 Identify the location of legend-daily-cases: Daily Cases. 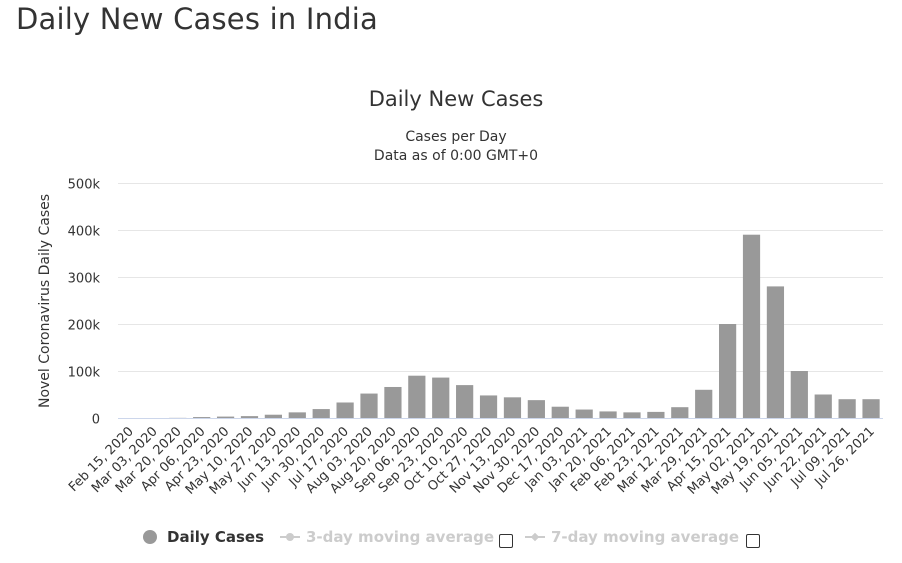
(203, 537).